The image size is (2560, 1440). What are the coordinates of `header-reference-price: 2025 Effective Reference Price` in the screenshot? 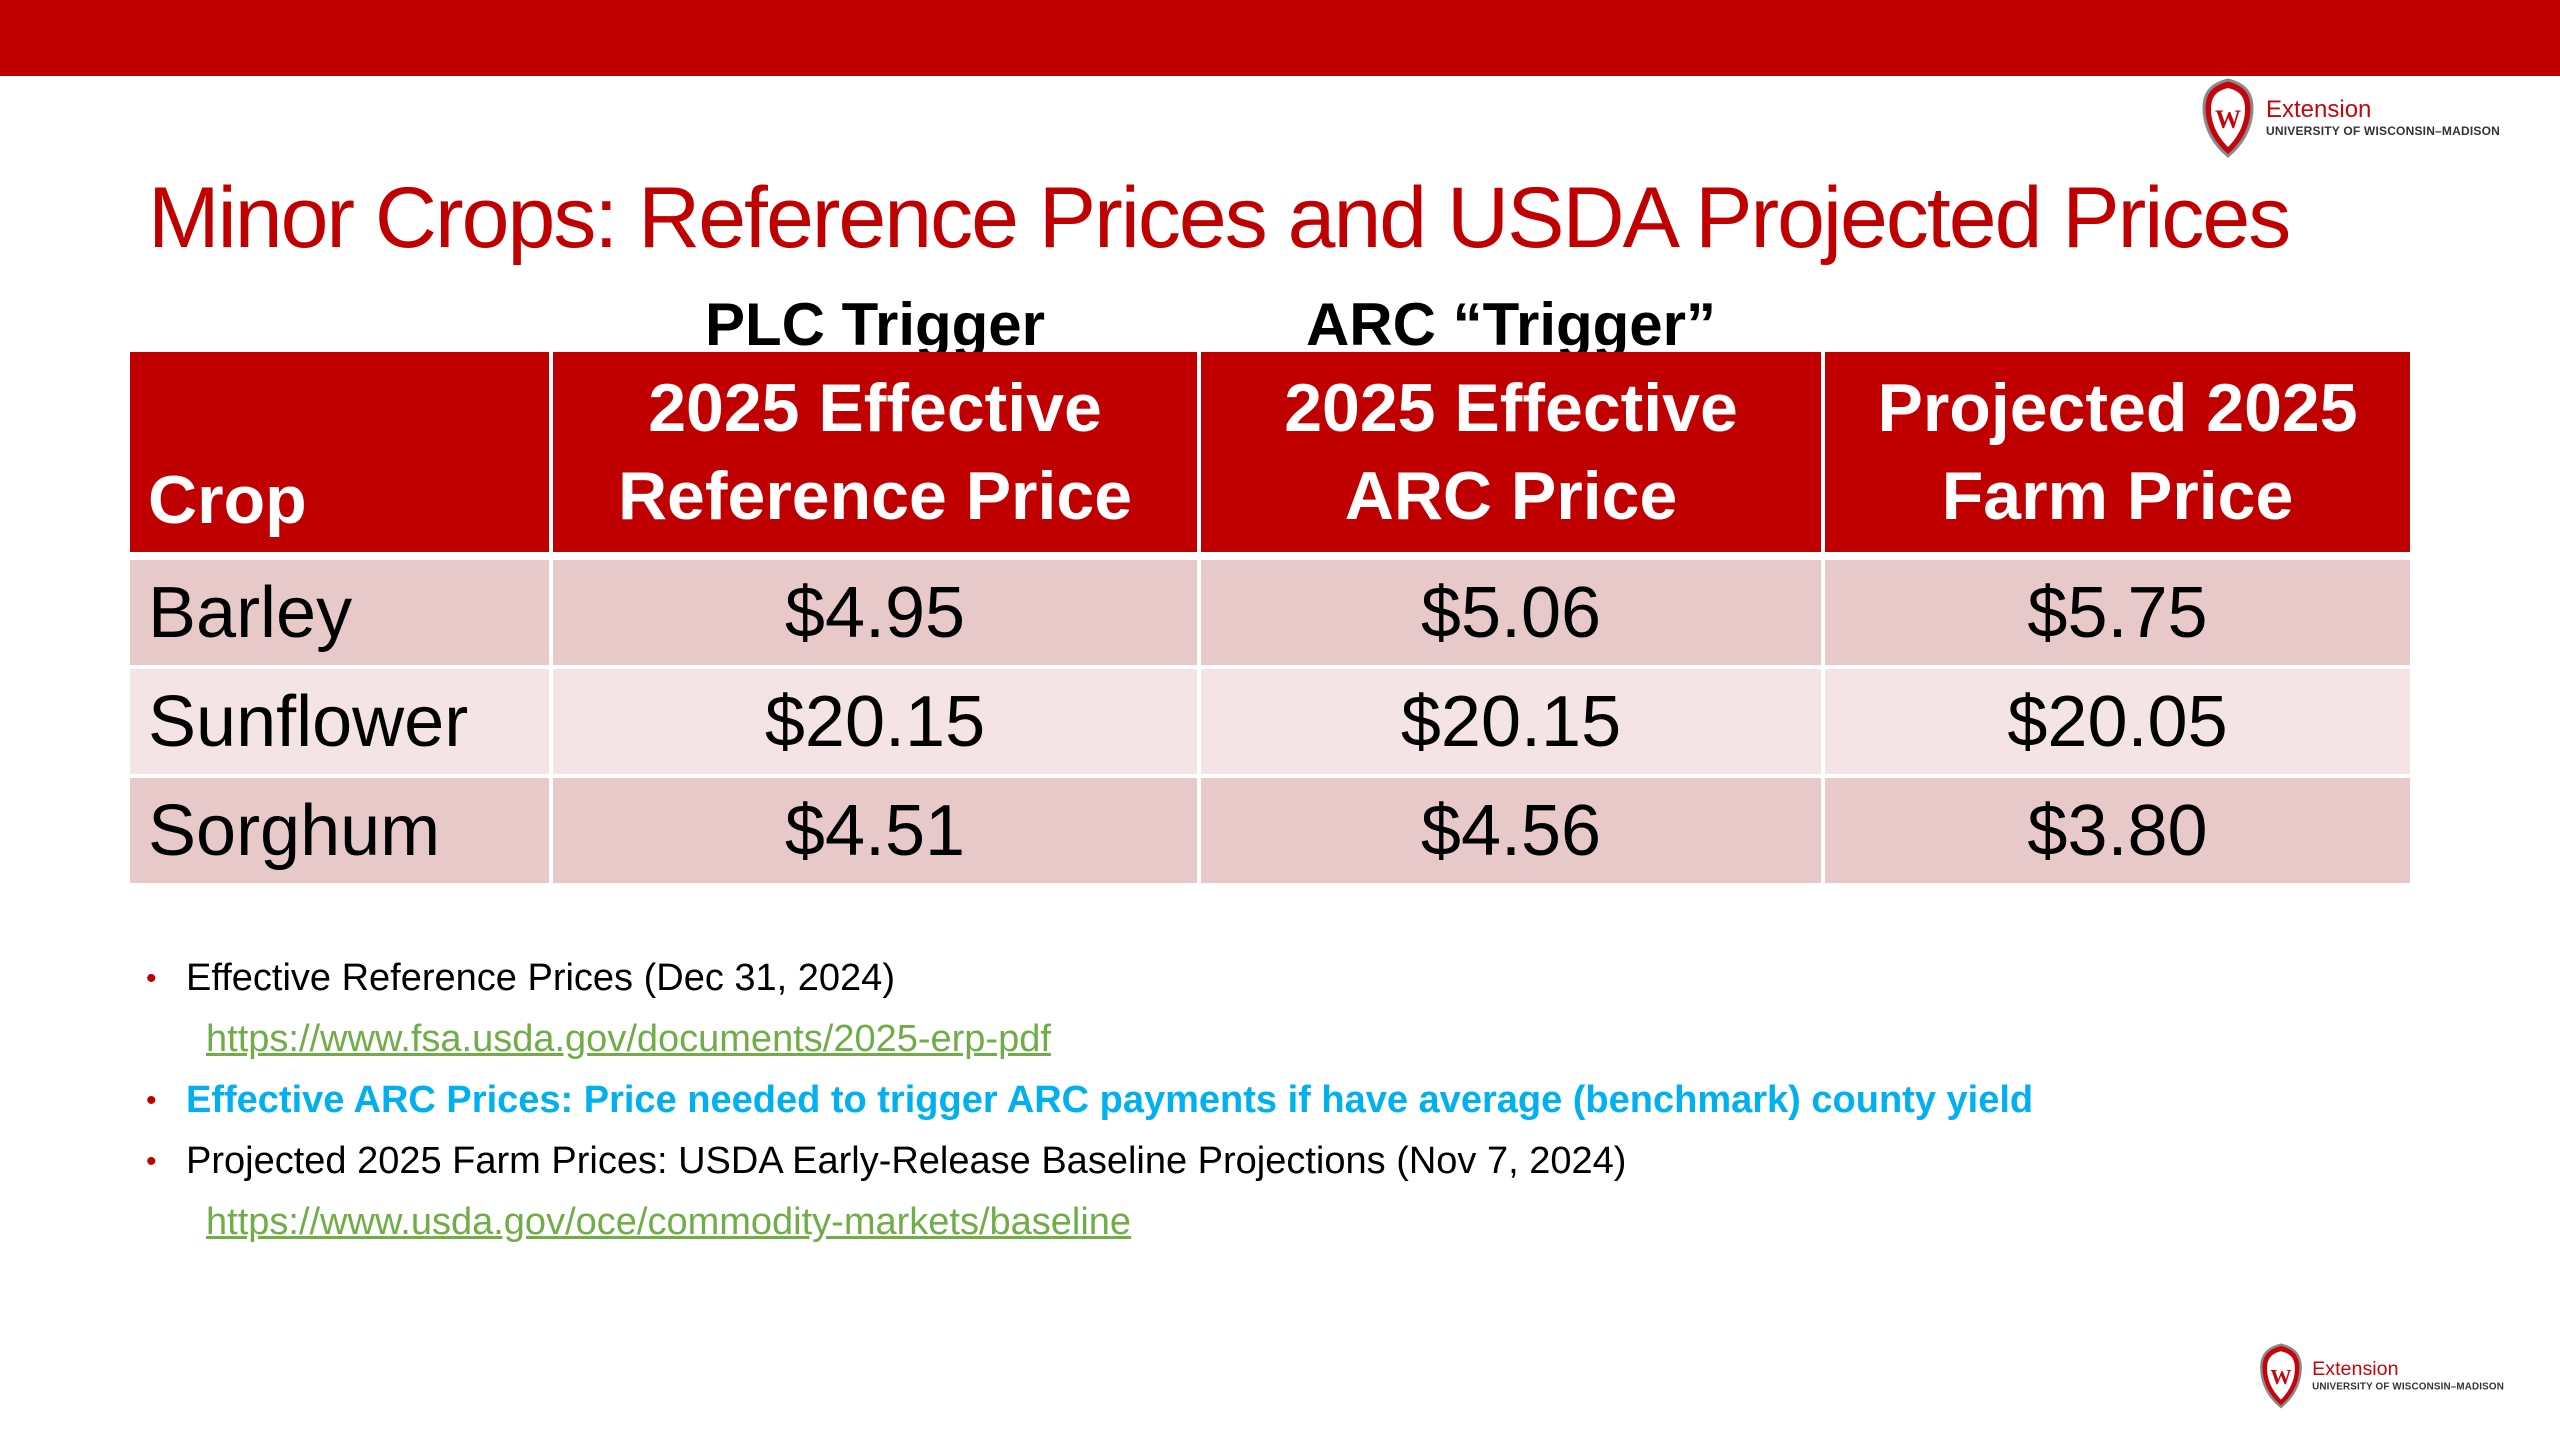 It's located at (876, 456).